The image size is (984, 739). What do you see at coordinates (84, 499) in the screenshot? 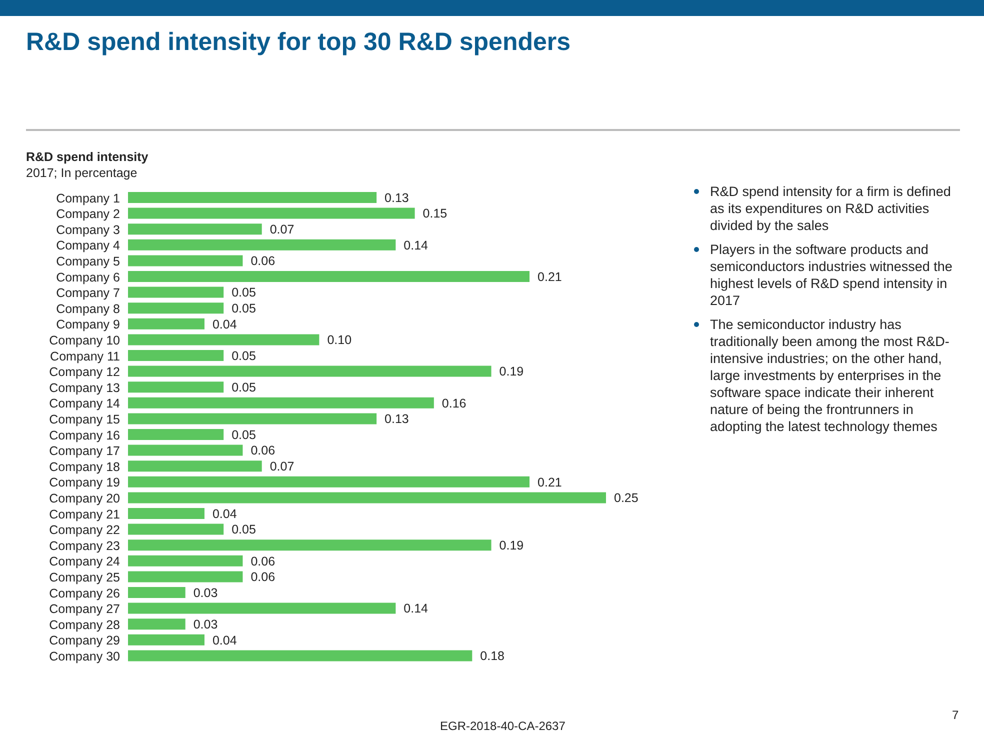
I see `y-tick-label: Company 20` at bounding box center [84, 499].